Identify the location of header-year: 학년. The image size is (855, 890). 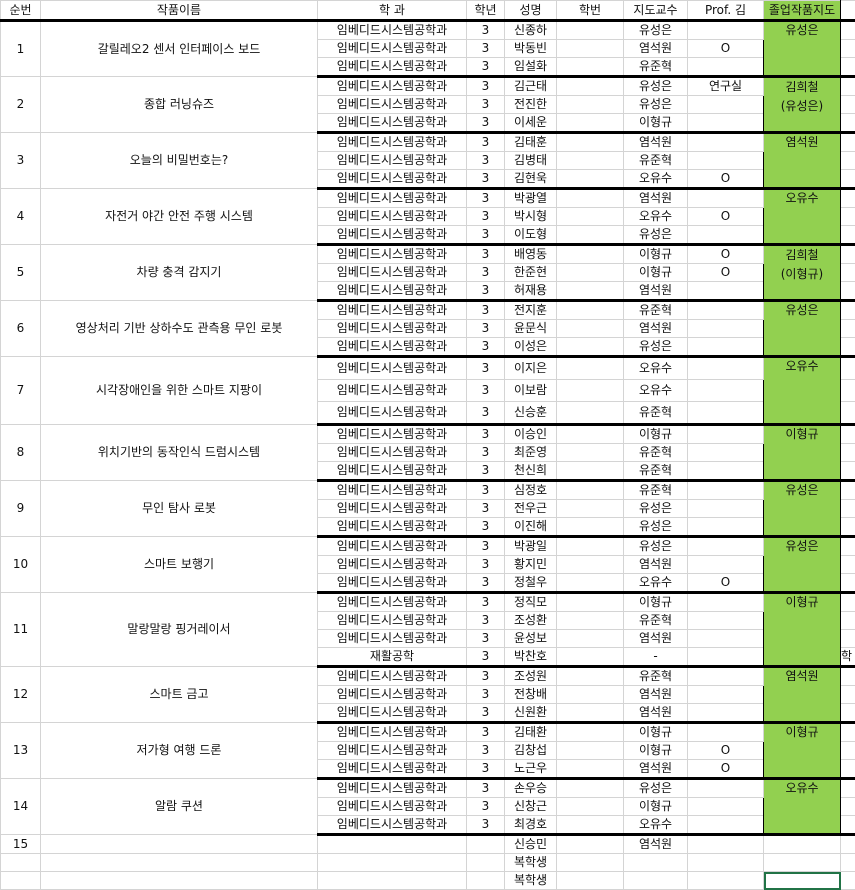
(486, 11).